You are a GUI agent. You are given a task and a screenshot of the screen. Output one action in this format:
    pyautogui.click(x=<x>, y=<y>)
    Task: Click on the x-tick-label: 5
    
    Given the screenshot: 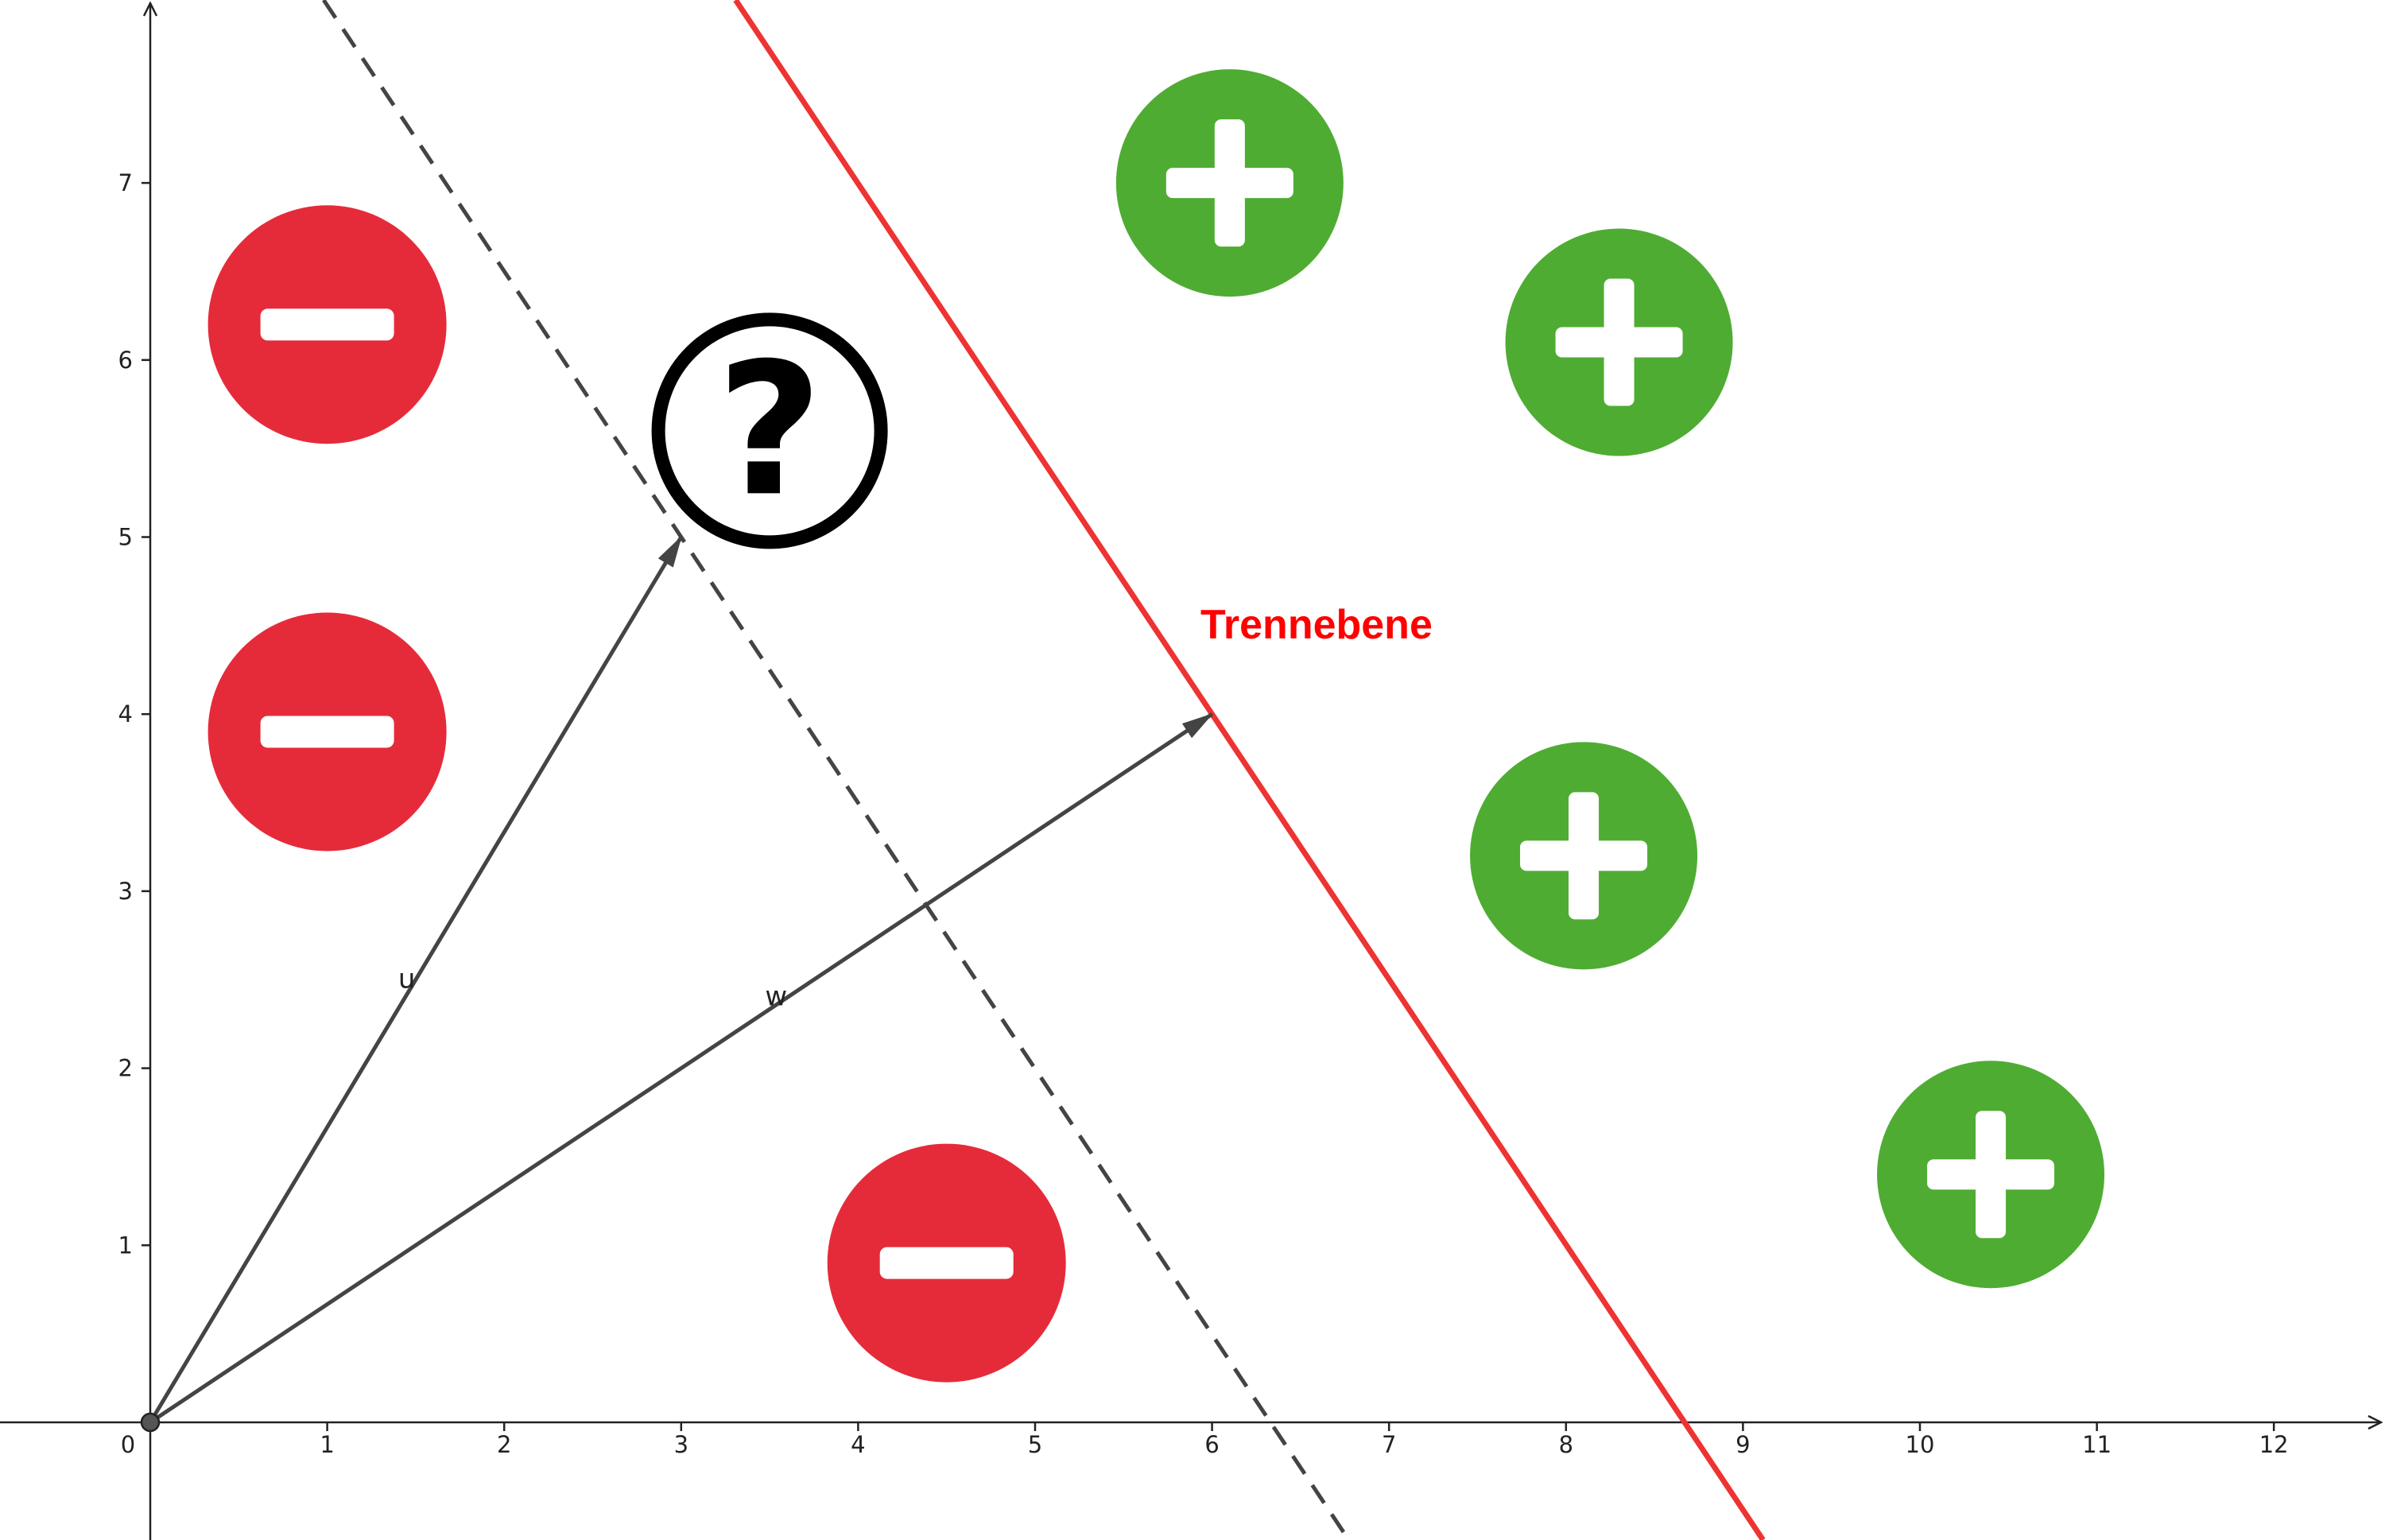 What is the action you would take?
    pyautogui.click(x=1035, y=1444)
    